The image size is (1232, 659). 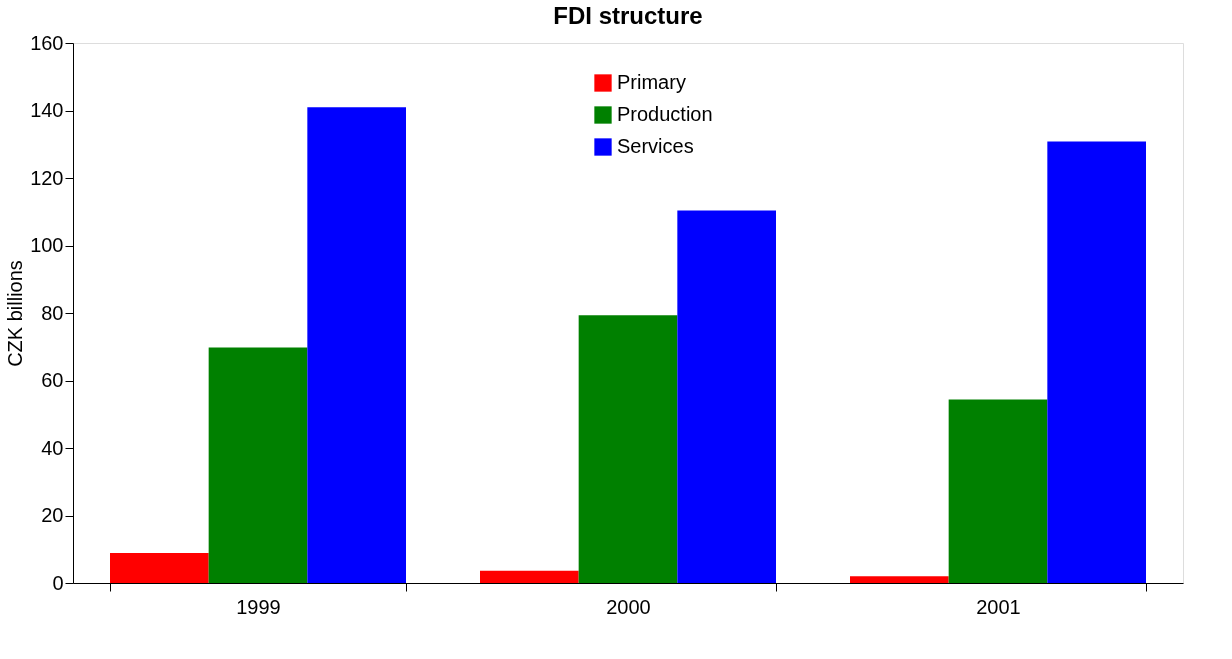 What do you see at coordinates (58, 582) in the screenshot?
I see `y-tick-label: 0` at bounding box center [58, 582].